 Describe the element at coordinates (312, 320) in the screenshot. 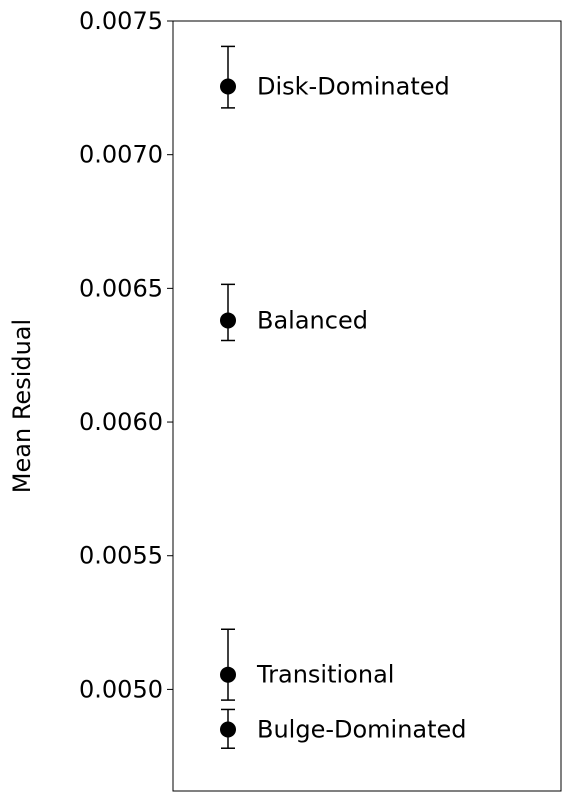

I see `point-label: Balanced` at that location.